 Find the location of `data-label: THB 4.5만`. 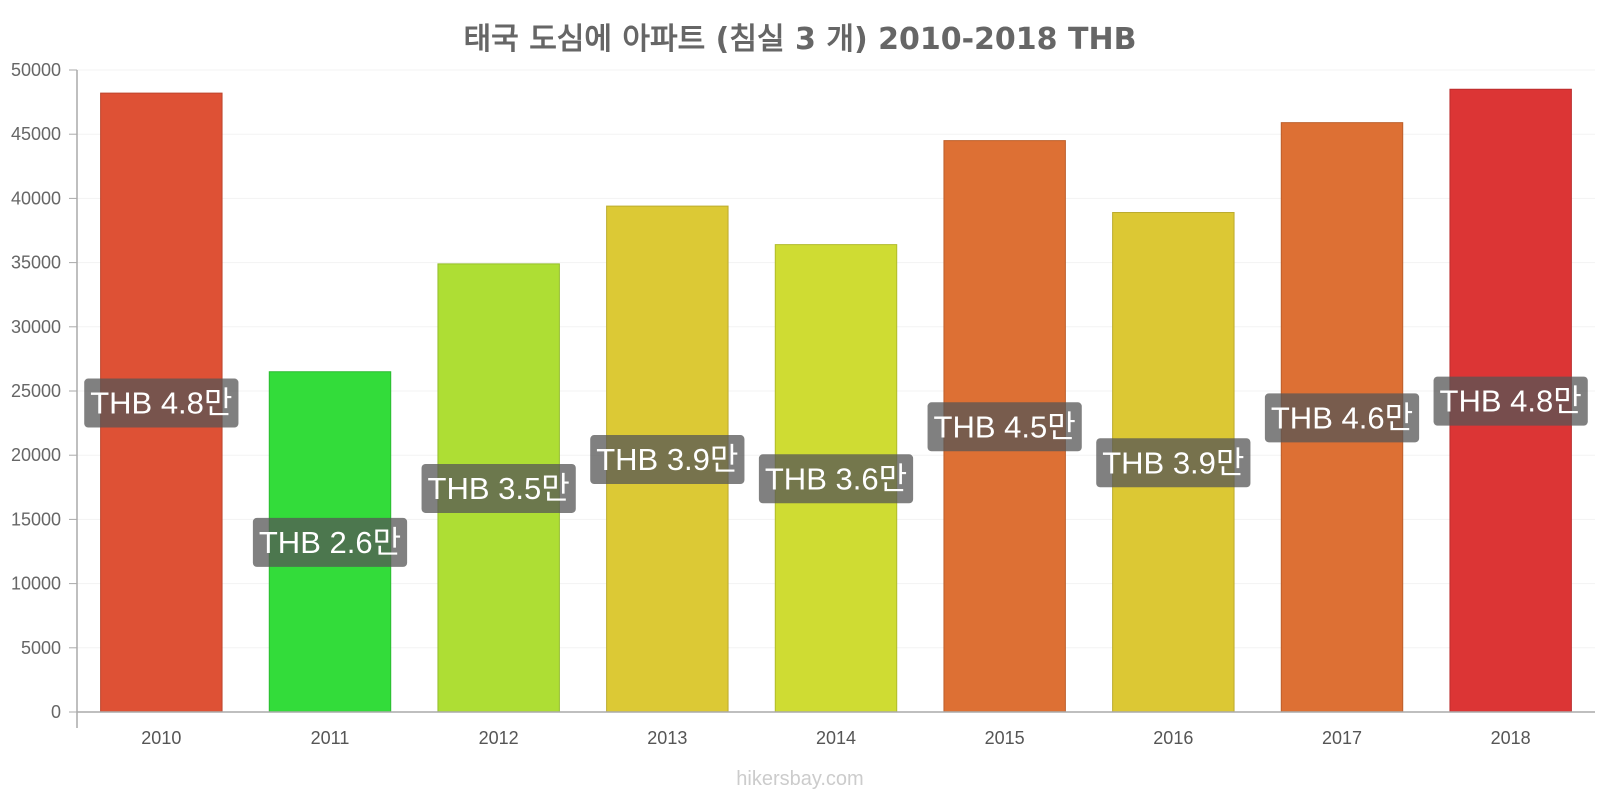

data-label: THB 4.5만 is located at coordinates (1004, 427).